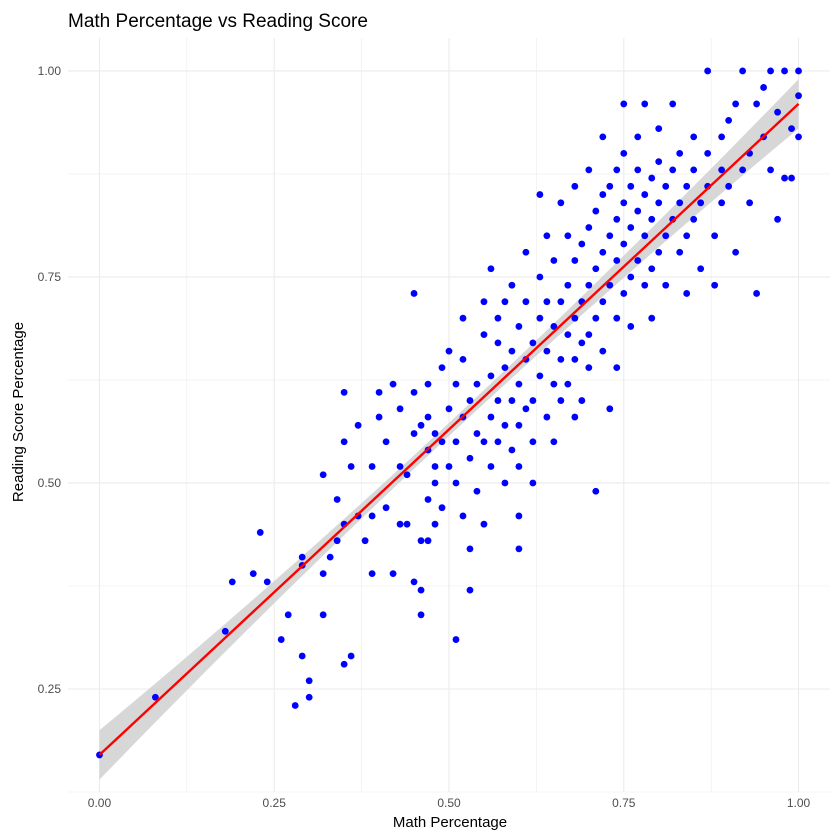 The height and width of the screenshot is (840, 840). I want to click on y-tick-labels: 0.25 0.50 0.75 1.00, so click(50, 380).